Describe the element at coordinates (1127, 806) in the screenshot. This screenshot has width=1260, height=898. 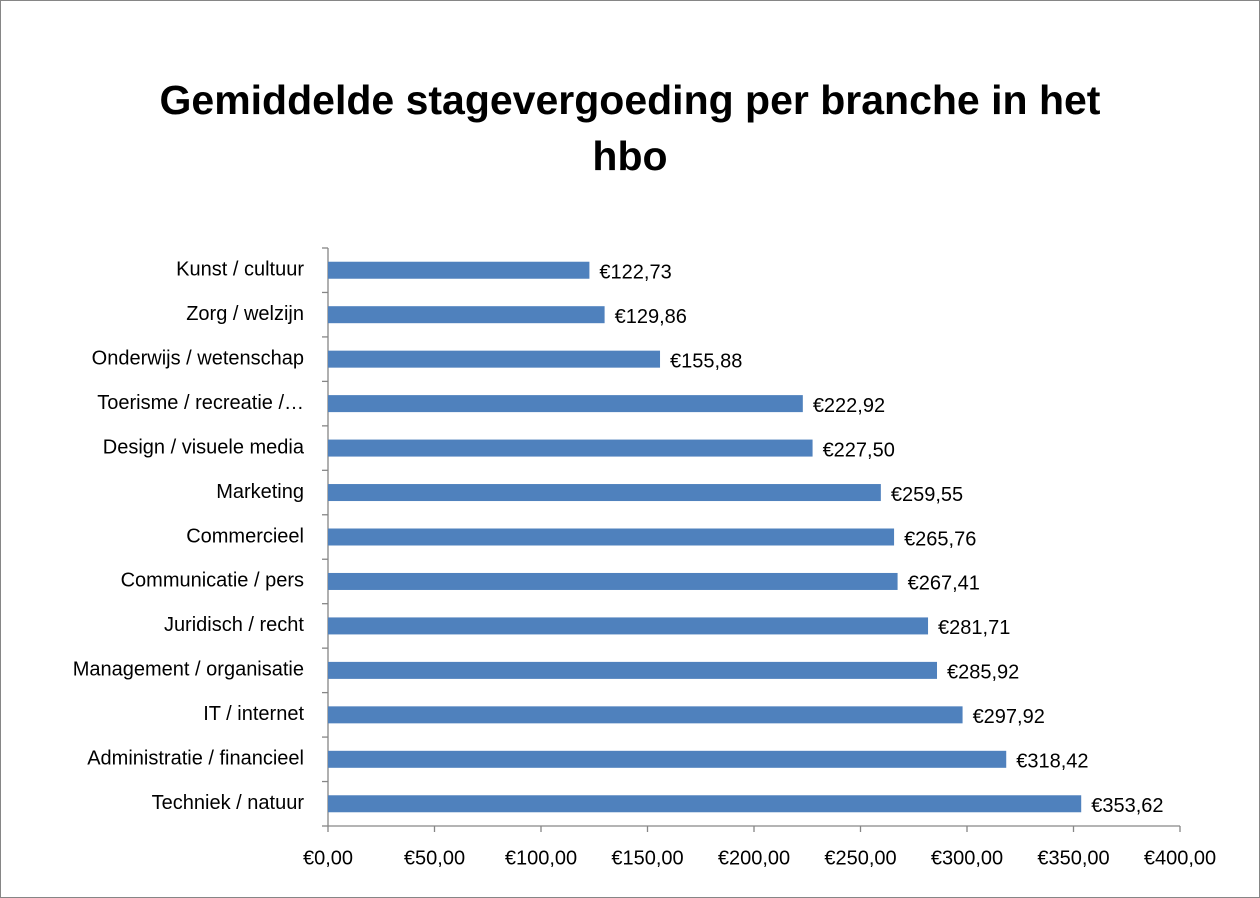
I see `data-label: €353,62` at that location.